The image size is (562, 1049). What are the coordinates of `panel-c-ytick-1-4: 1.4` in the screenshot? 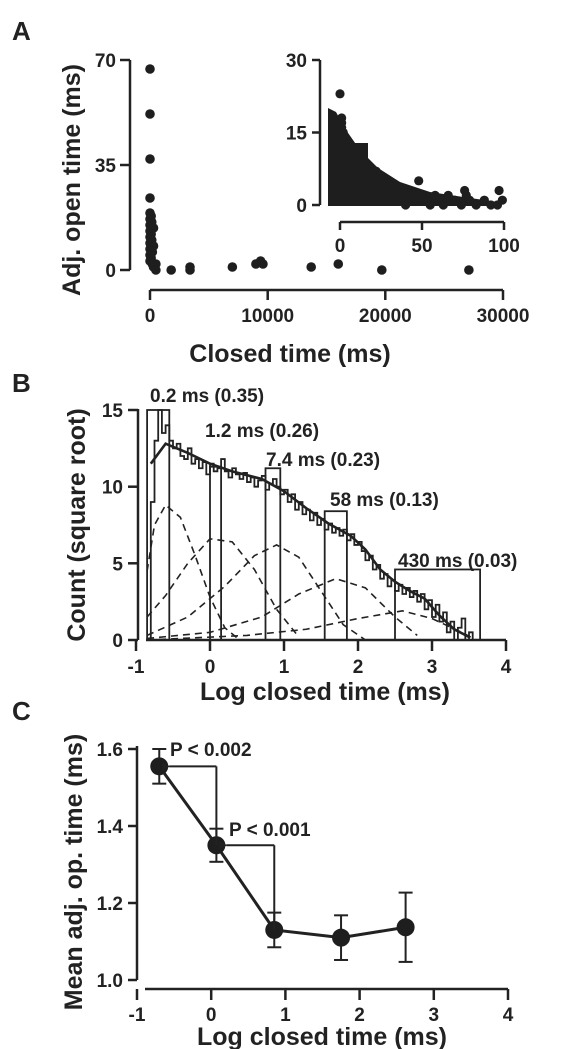 It's located at (110, 827).